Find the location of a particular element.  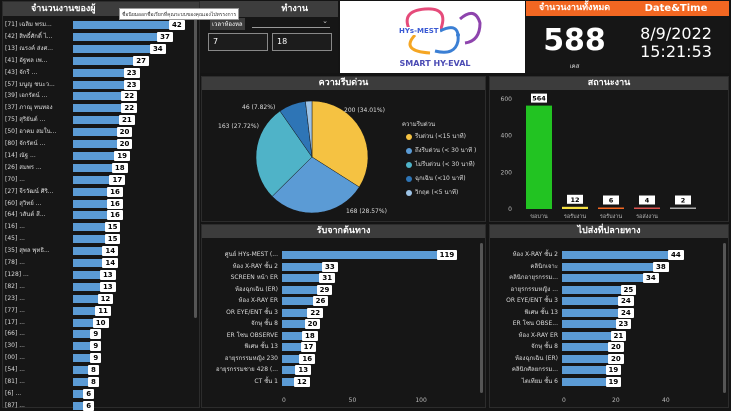

route-label: ห้องฉุกเฉิน (ER) is located at coordinates (536, 358).